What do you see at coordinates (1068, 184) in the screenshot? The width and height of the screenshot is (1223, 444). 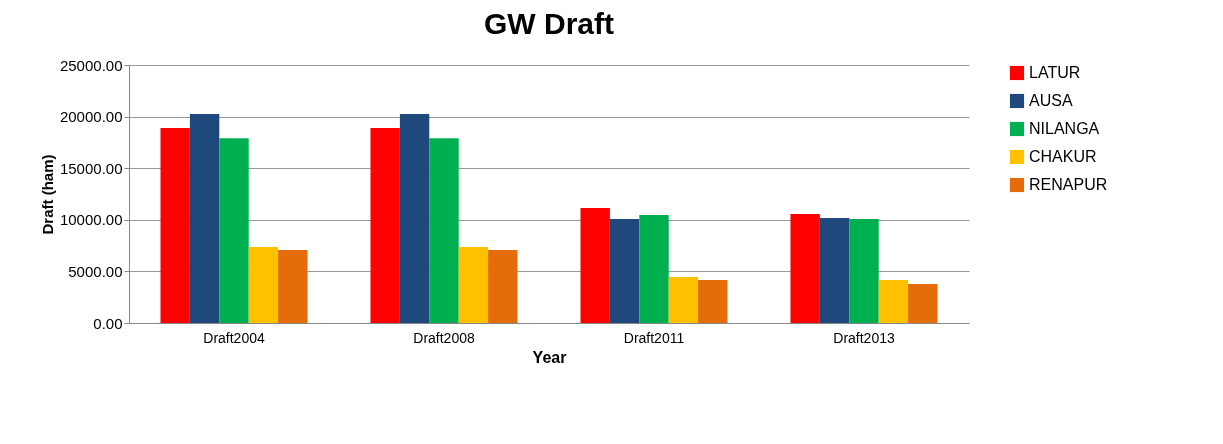 I see `legend-label: RENAPUR` at bounding box center [1068, 184].